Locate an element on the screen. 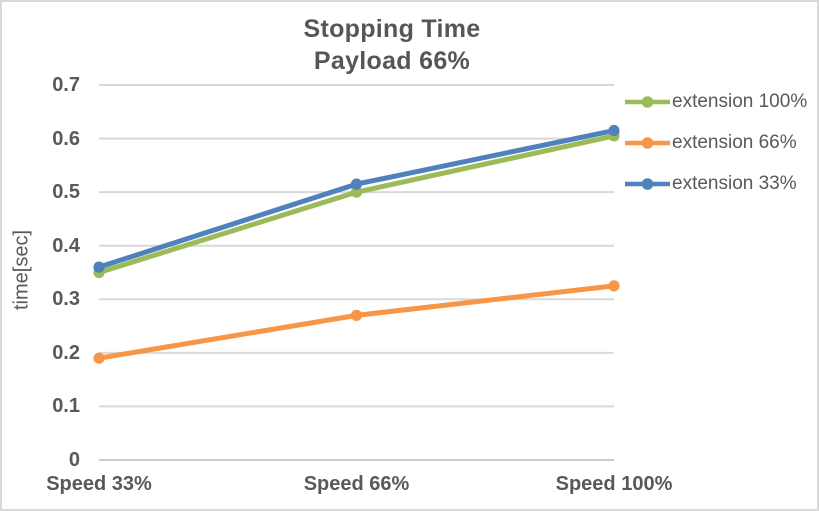 The image size is (819, 511). legend-item: extension 100% is located at coordinates (715, 102).